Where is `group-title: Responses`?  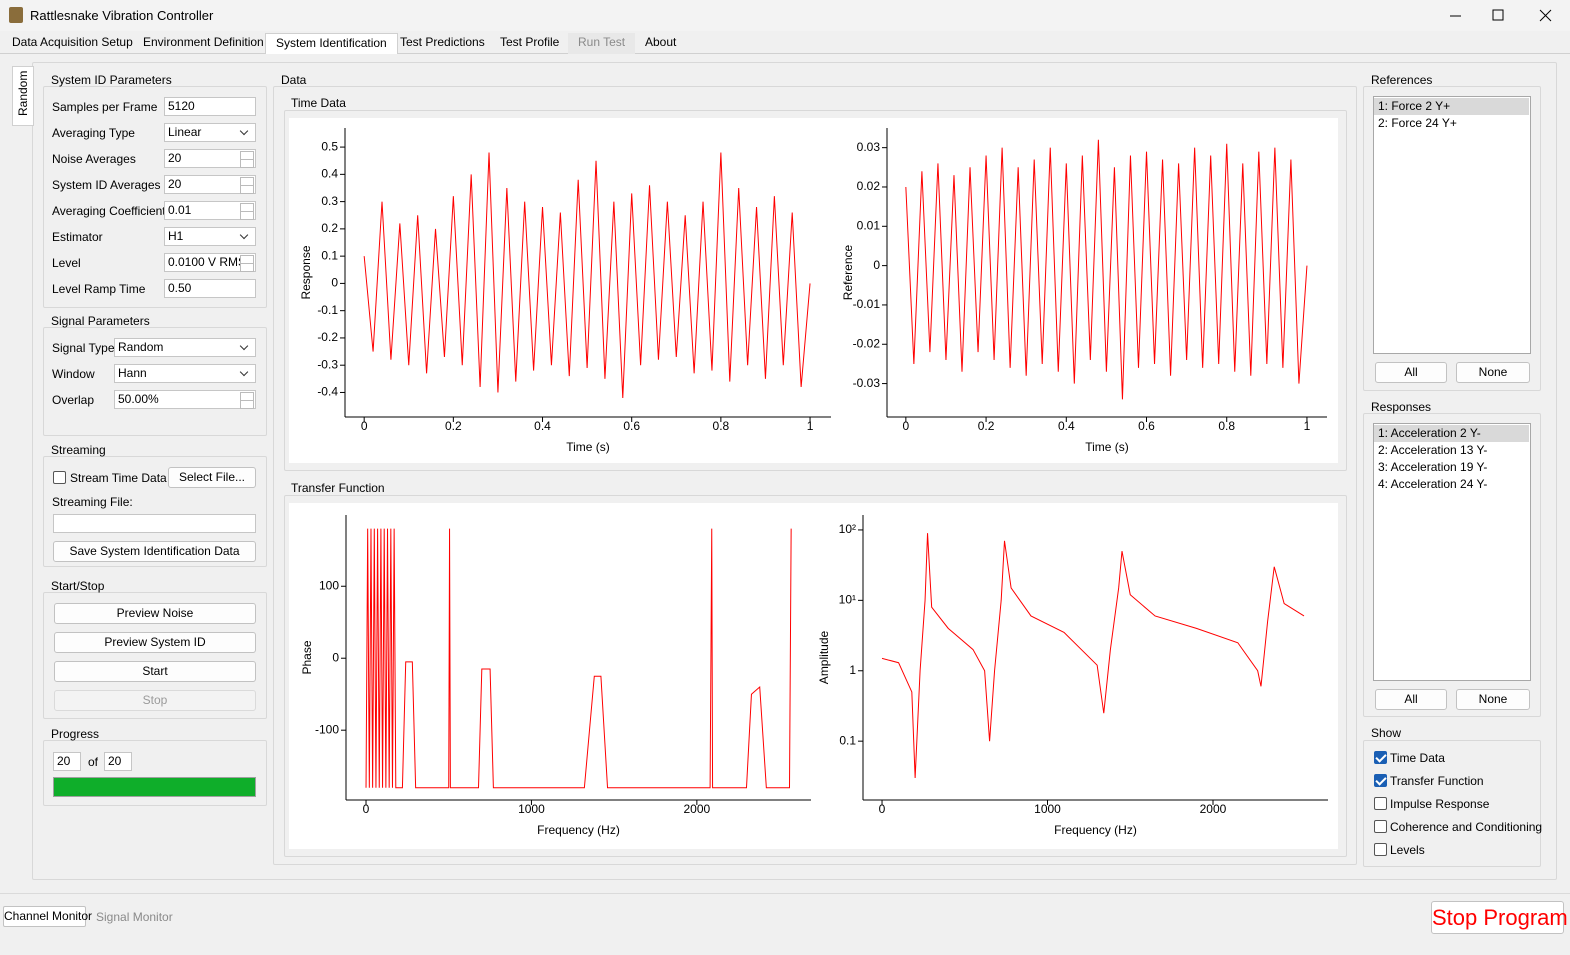 group-title: Responses is located at coordinates (1401, 407).